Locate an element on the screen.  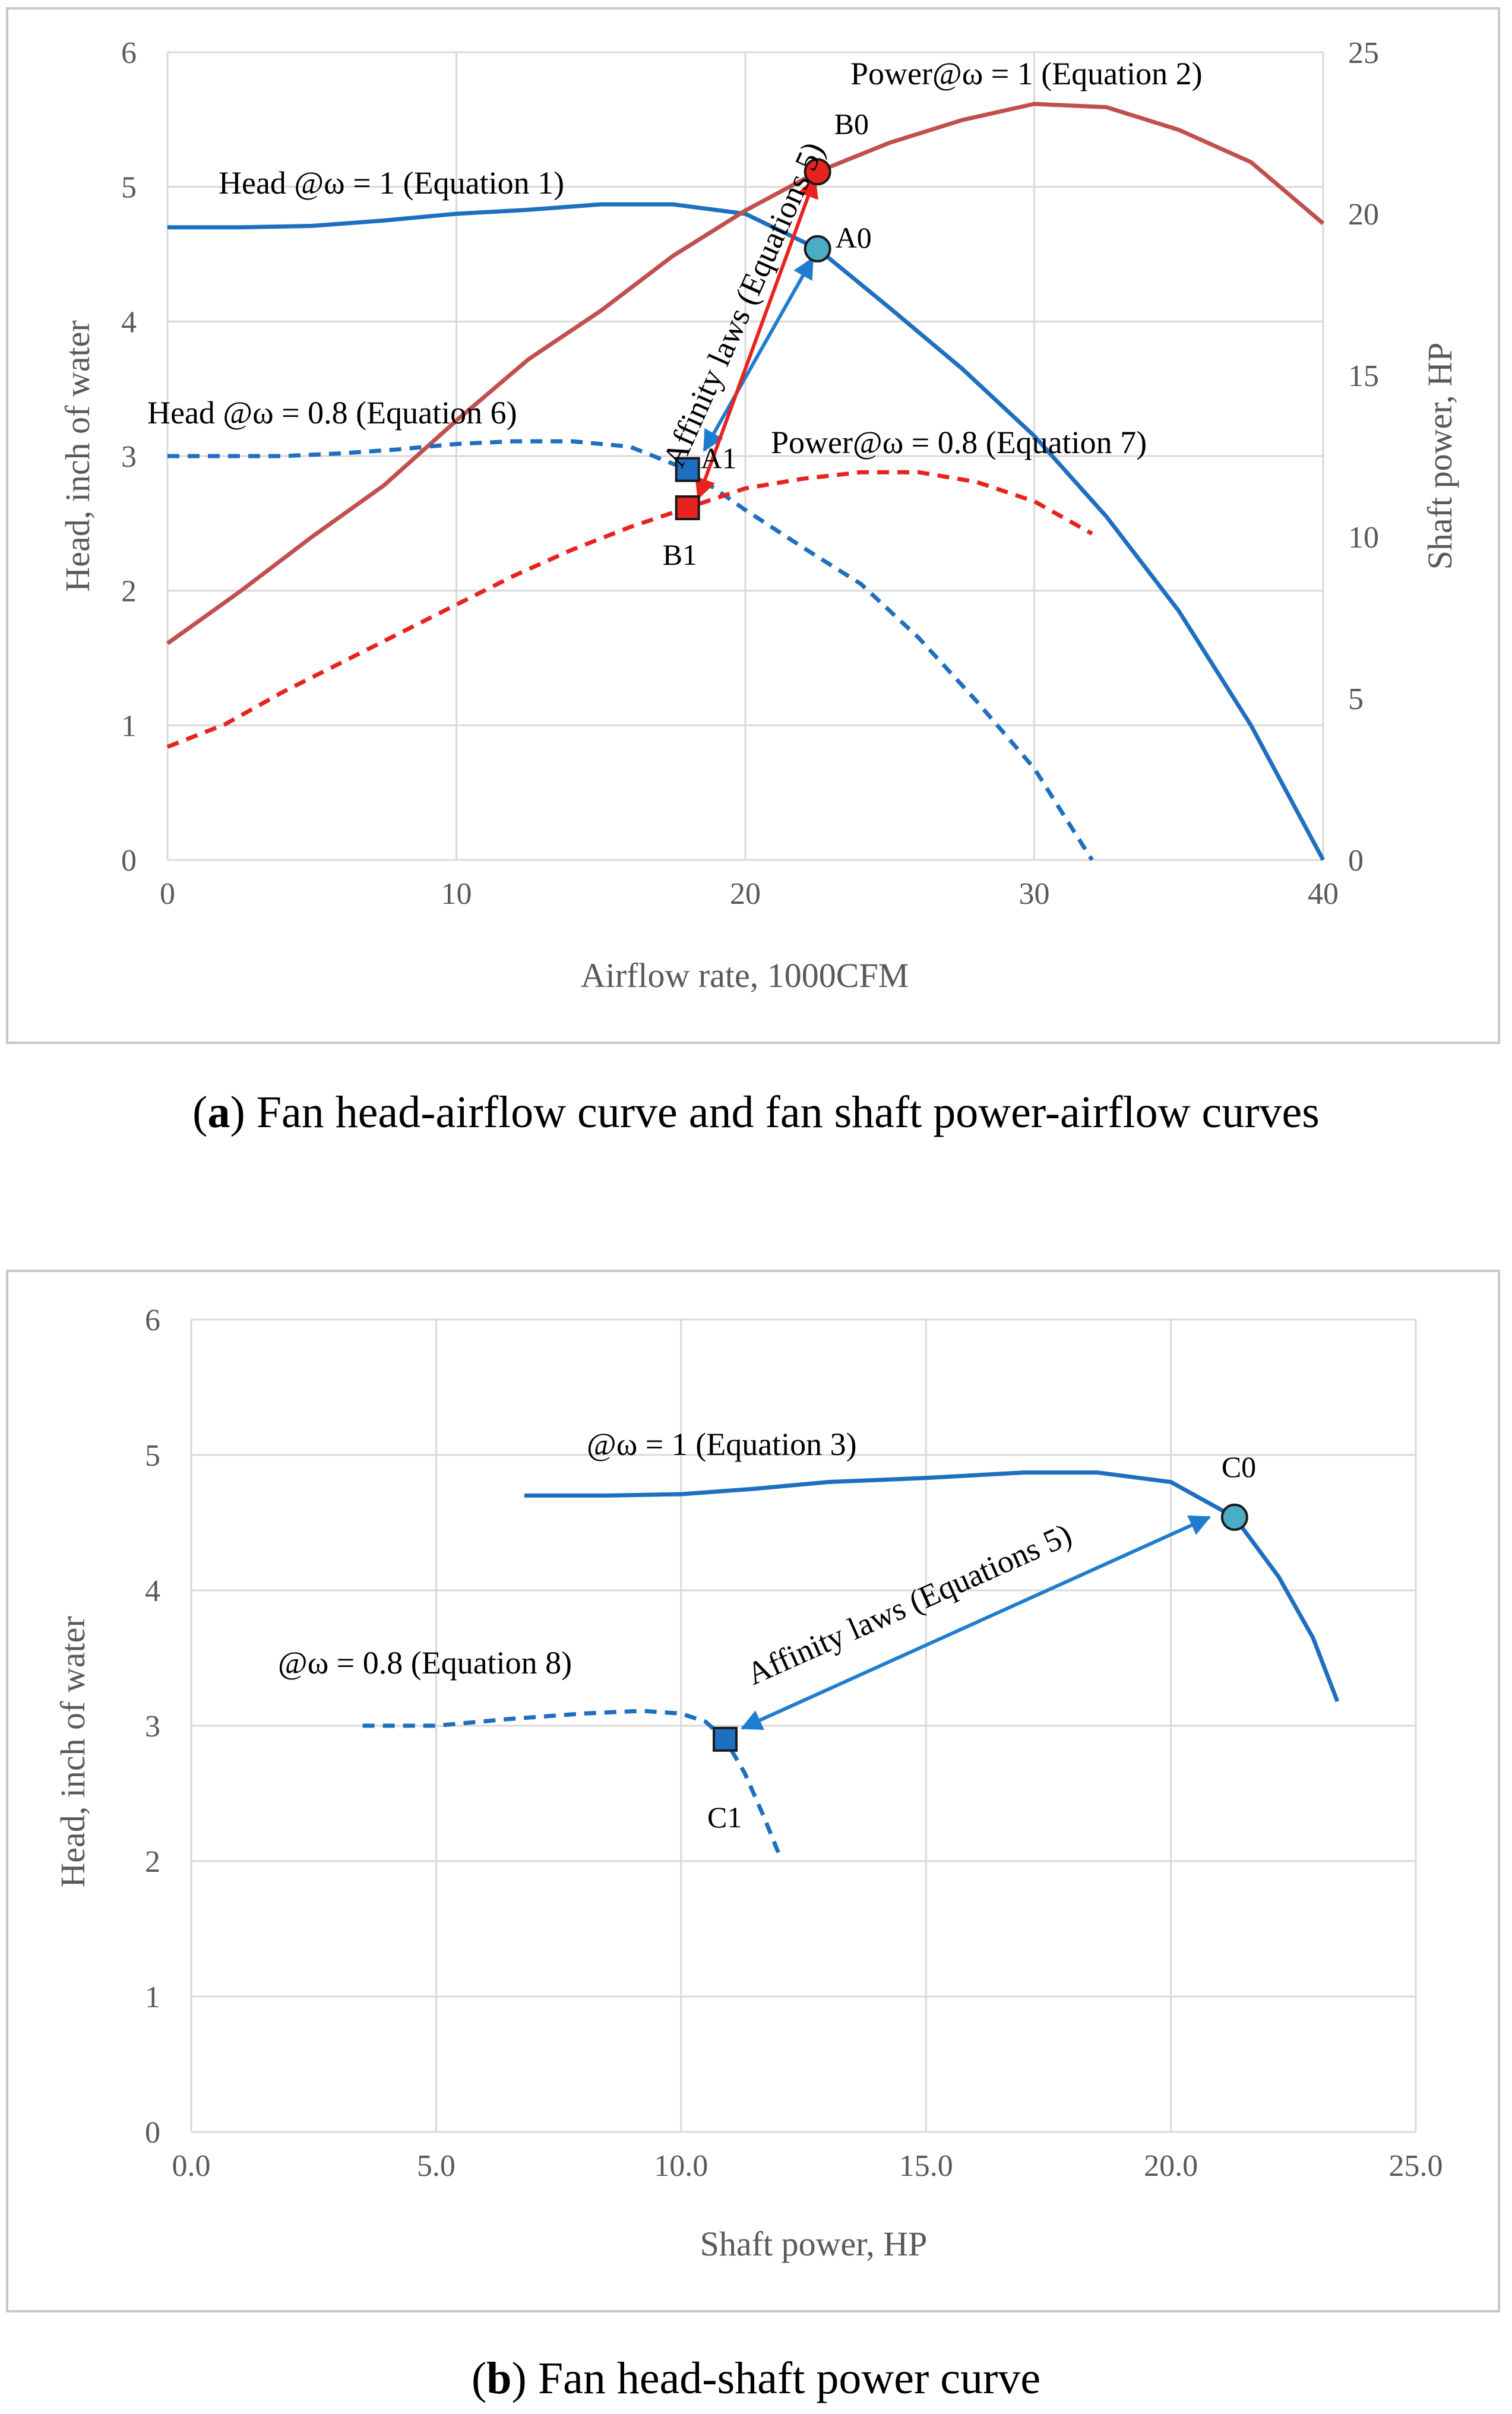
label-curve-w08: @ω = 0.8 (Equation 8) is located at coordinates (425, 1663).